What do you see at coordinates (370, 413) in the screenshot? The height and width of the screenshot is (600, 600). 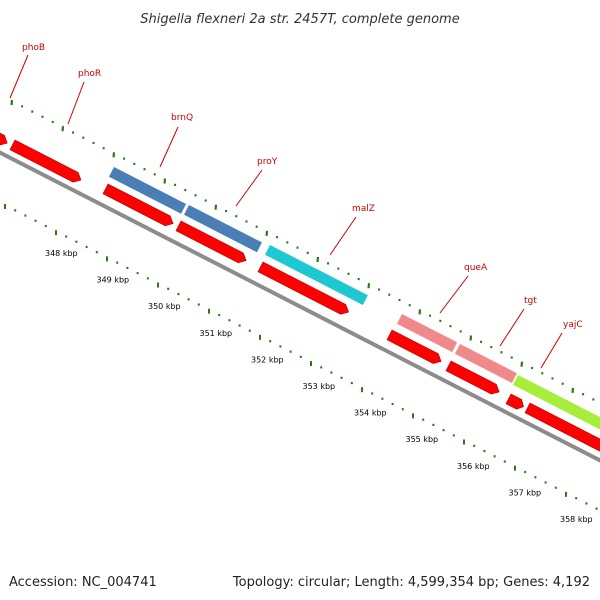 I see `kbp-label: 354 kbp` at bounding box center [370, 413].